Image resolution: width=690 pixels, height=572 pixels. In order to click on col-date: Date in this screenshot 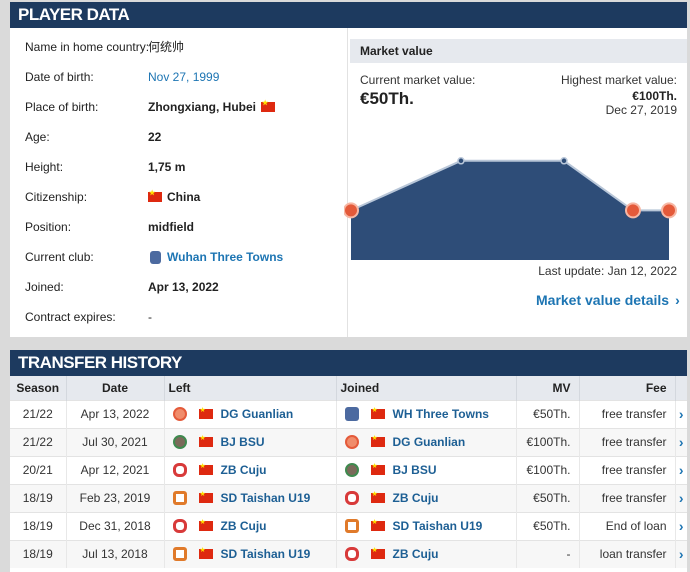, I will do `click(115, 388)`.